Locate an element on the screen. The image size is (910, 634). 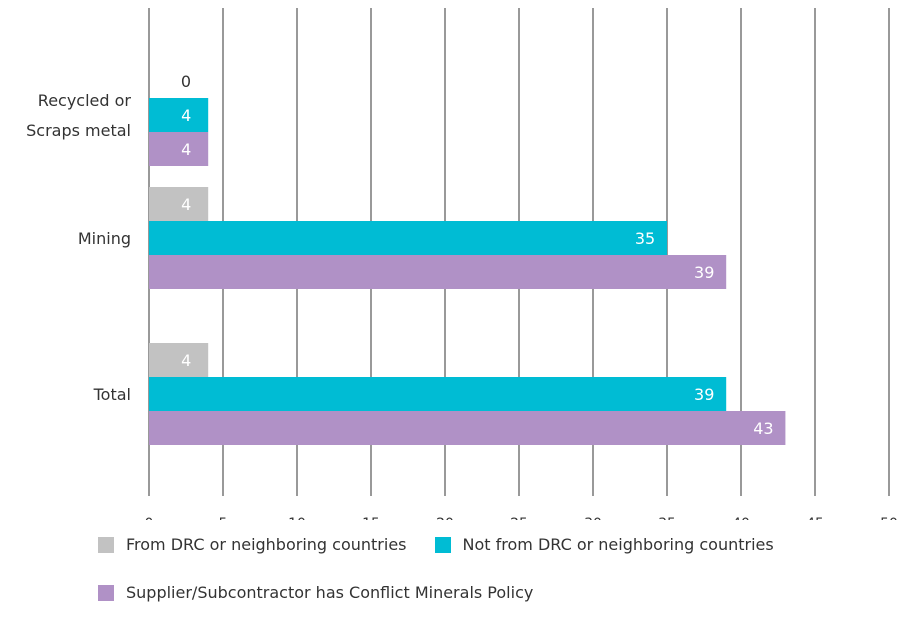
data-label-mining-series-3: 39 is located at coordinates (704, 272).